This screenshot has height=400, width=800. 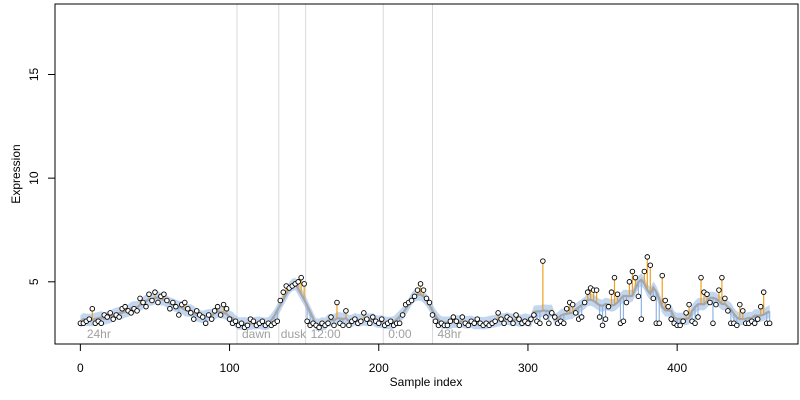 I want to click on fit-band, so click(x=425, y=302).